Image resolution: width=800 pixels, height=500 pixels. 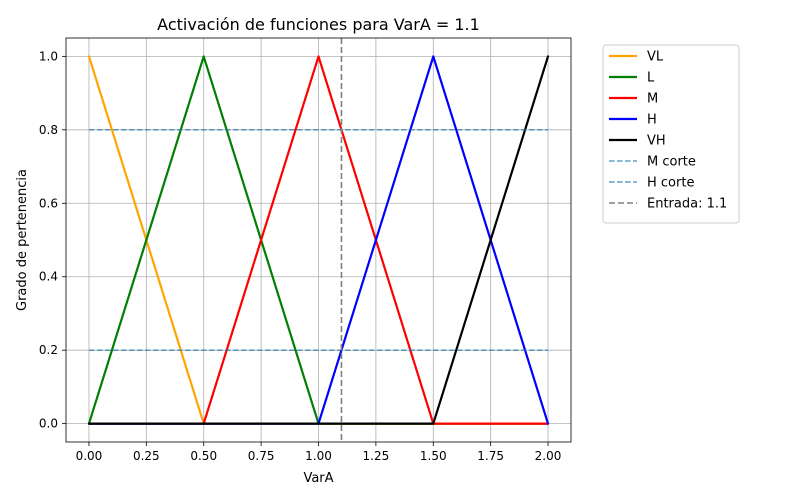 I want to click on y-tick-label: 0.0, so click(x=48, y=424).